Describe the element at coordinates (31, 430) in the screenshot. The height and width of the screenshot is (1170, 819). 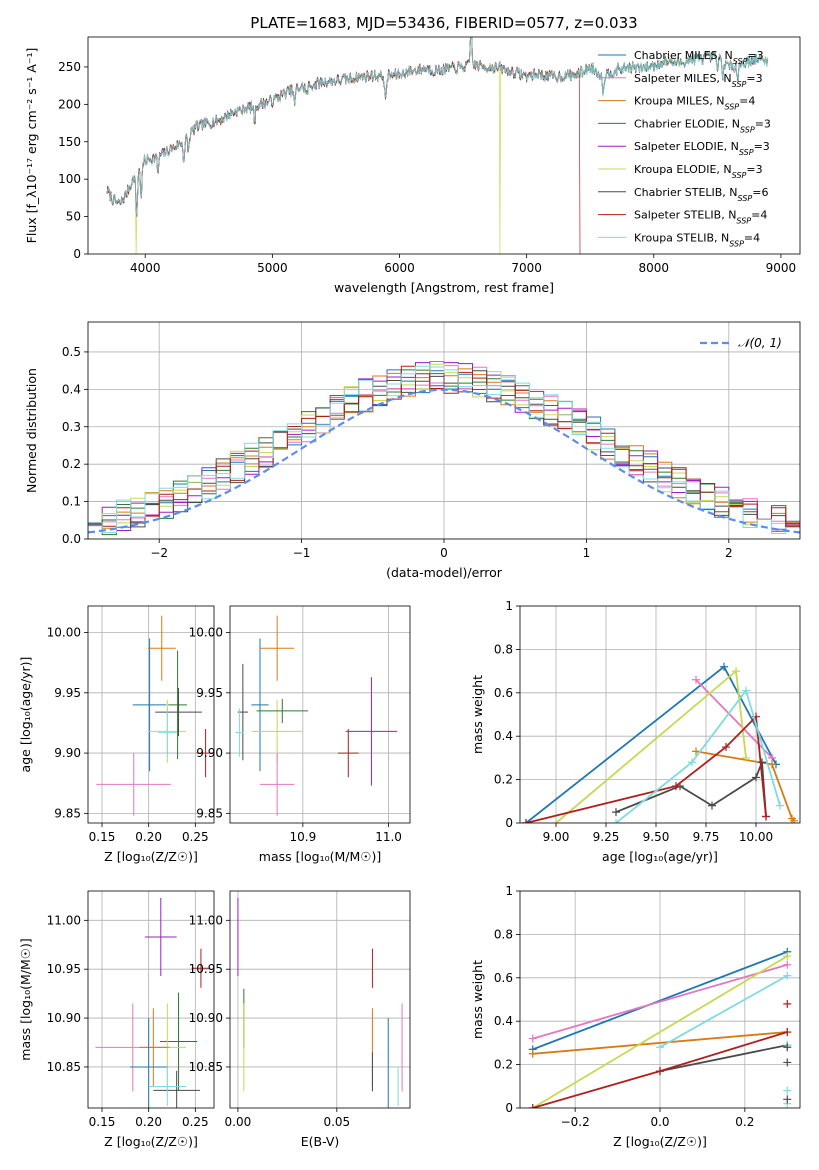
I see `y-axis-label: Normed distribution` at that location.